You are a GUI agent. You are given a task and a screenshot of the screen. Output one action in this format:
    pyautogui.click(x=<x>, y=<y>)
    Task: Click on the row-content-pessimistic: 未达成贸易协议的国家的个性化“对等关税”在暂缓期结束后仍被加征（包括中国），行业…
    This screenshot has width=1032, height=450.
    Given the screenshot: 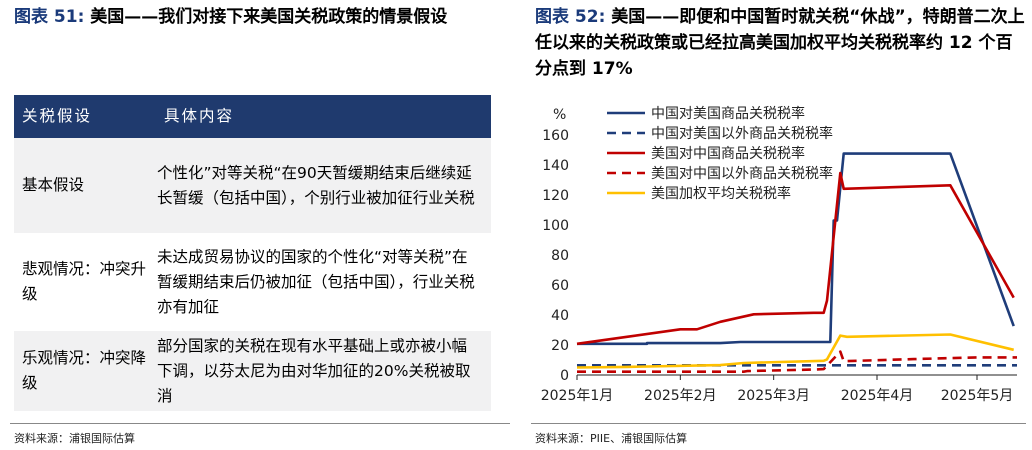 What is the action you would take?
    pyautogui.click(x=320, y=282)
    